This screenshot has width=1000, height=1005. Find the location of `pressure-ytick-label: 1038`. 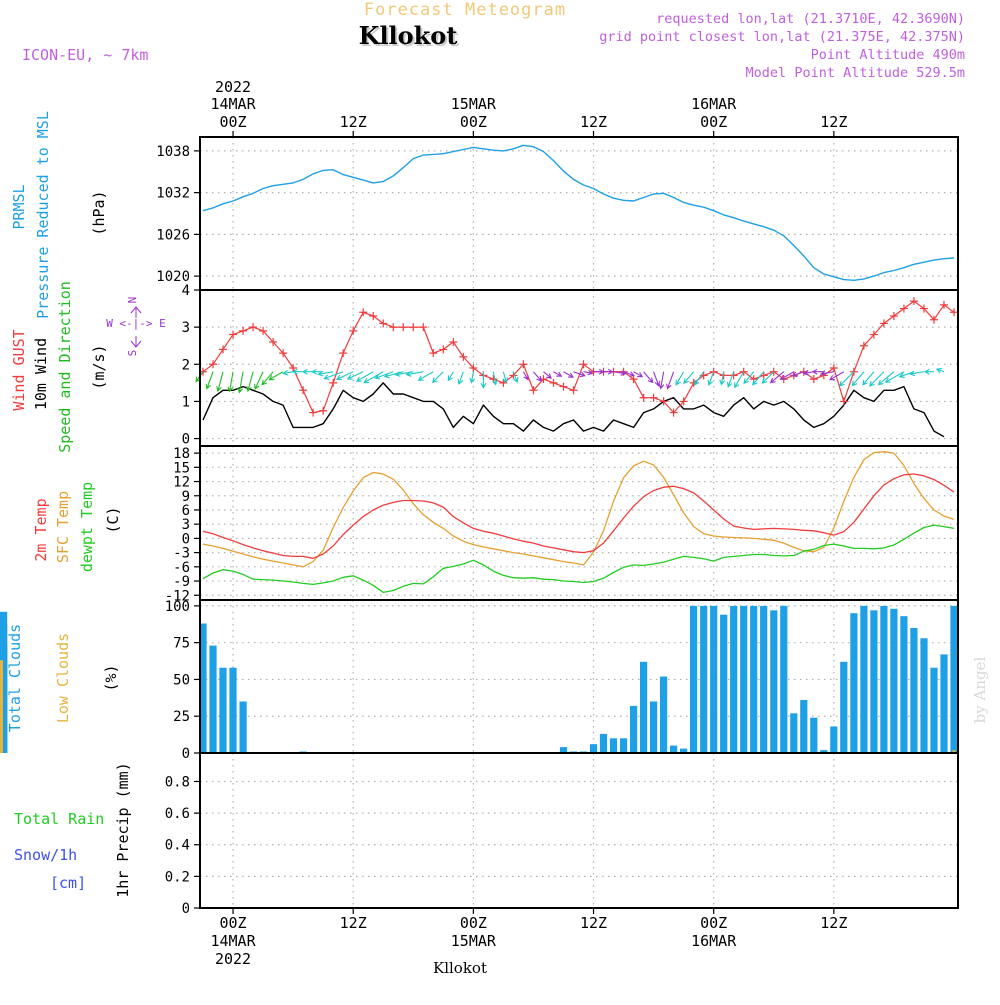

pressure-ytick-label: 1038 is located at coordinates (173, 152).